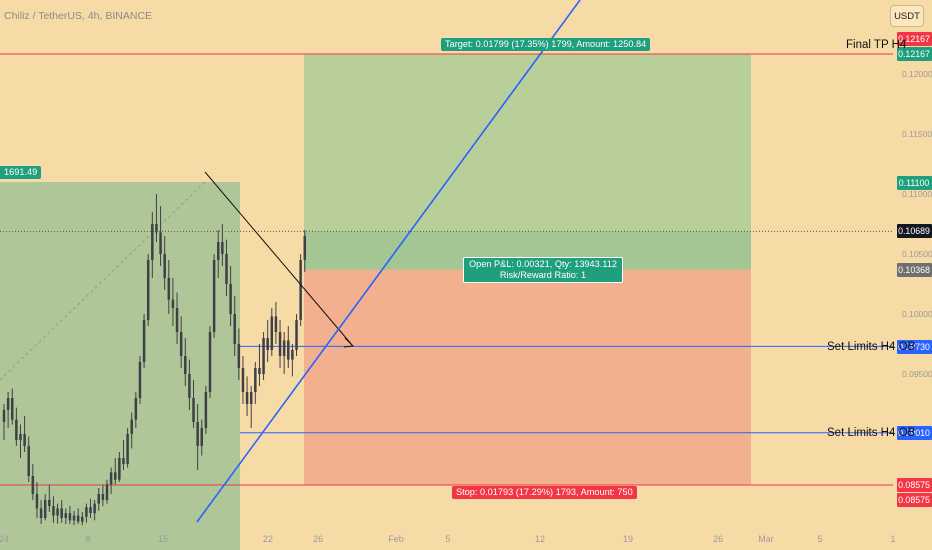  Describe the element at coordinates (268, 539) in the screenshot. I see `x-tick-label: 22` at that location.